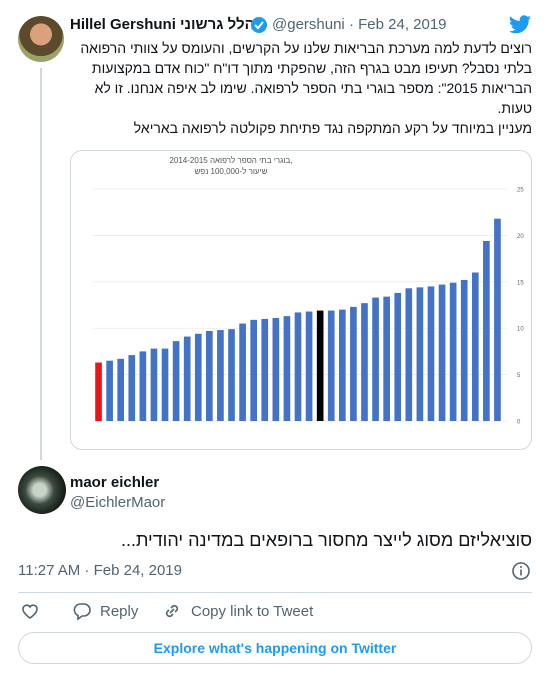 This screenshot has width=550, height=680. What do you see at coordinates (520, 330) in the screenshot?
I see `y-tick-label: 10` at bounding box center [520, 330].